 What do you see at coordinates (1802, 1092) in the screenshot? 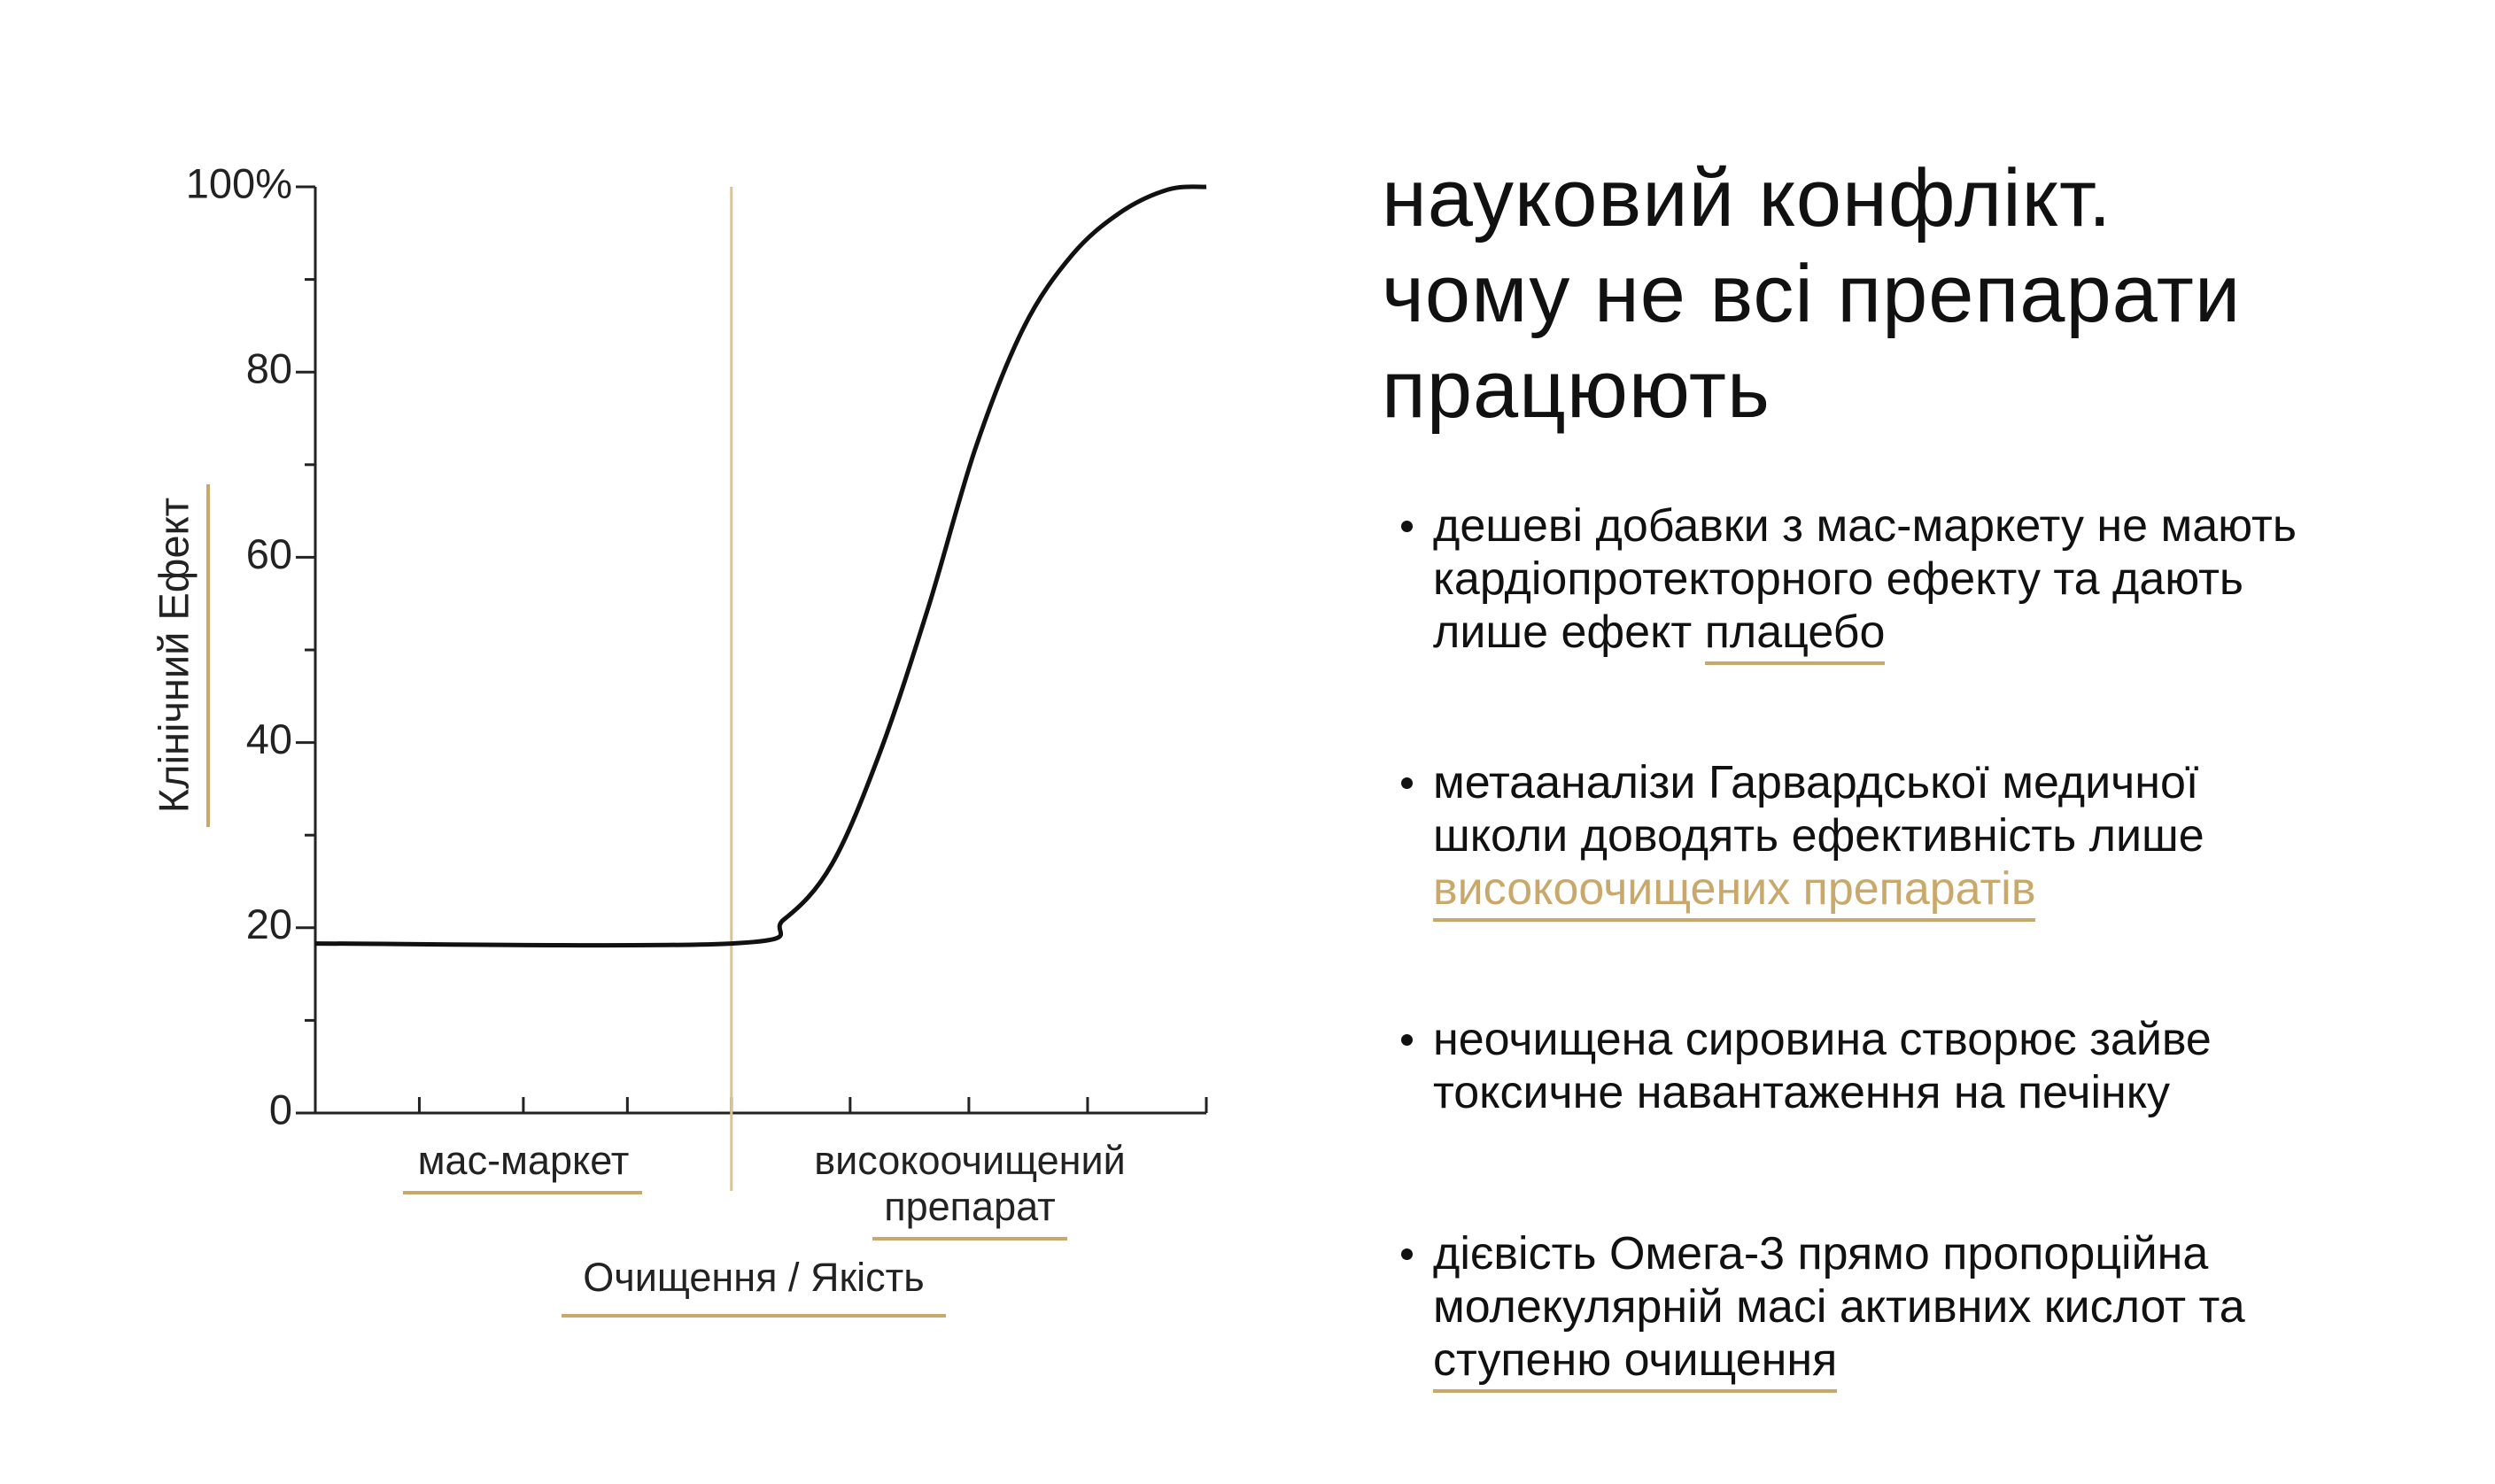
I see `text: токсичне навантаження на печінку` at bounding box center [1802, 1092].